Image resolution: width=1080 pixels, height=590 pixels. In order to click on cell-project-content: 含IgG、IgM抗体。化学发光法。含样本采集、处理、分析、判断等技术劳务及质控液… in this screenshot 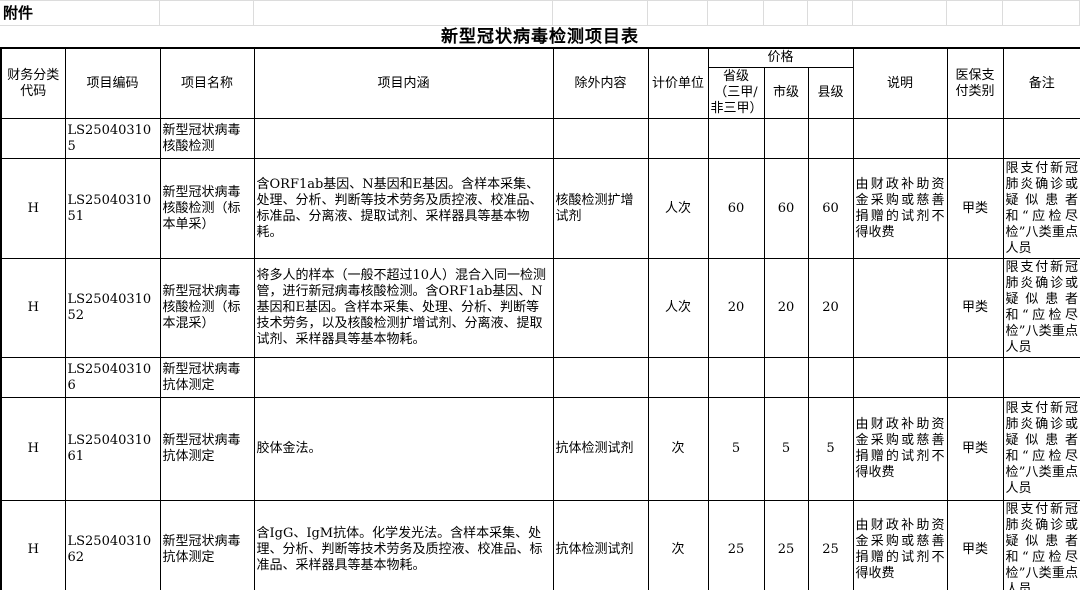, I will do `click(403, 545)`.